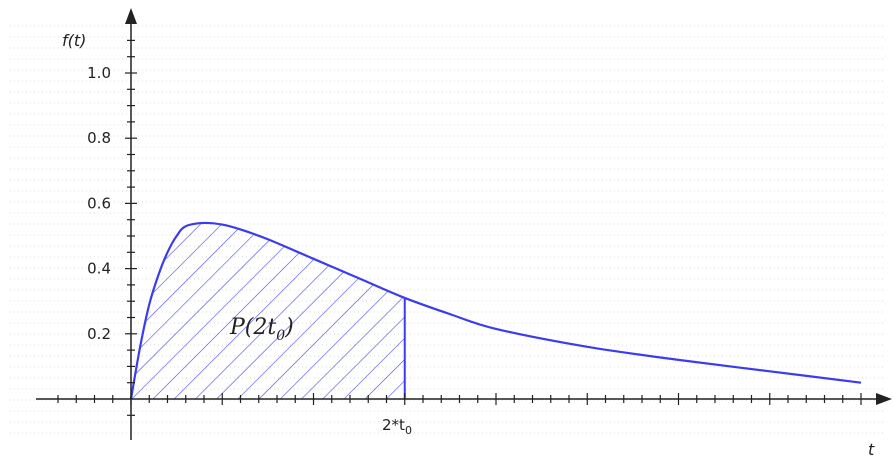 The width and height of the screenshot is (893, 463). I want to click on y-tick-label: 0.6, so click(99, 203).